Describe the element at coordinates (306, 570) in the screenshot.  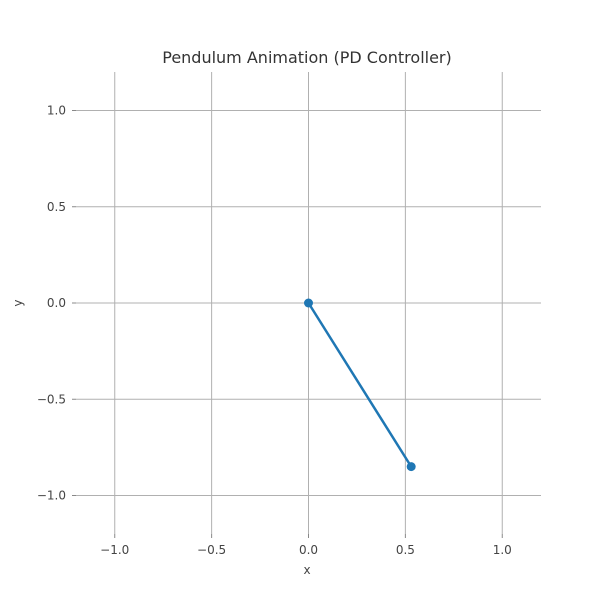
I see `x-axis-label: x` at that location.